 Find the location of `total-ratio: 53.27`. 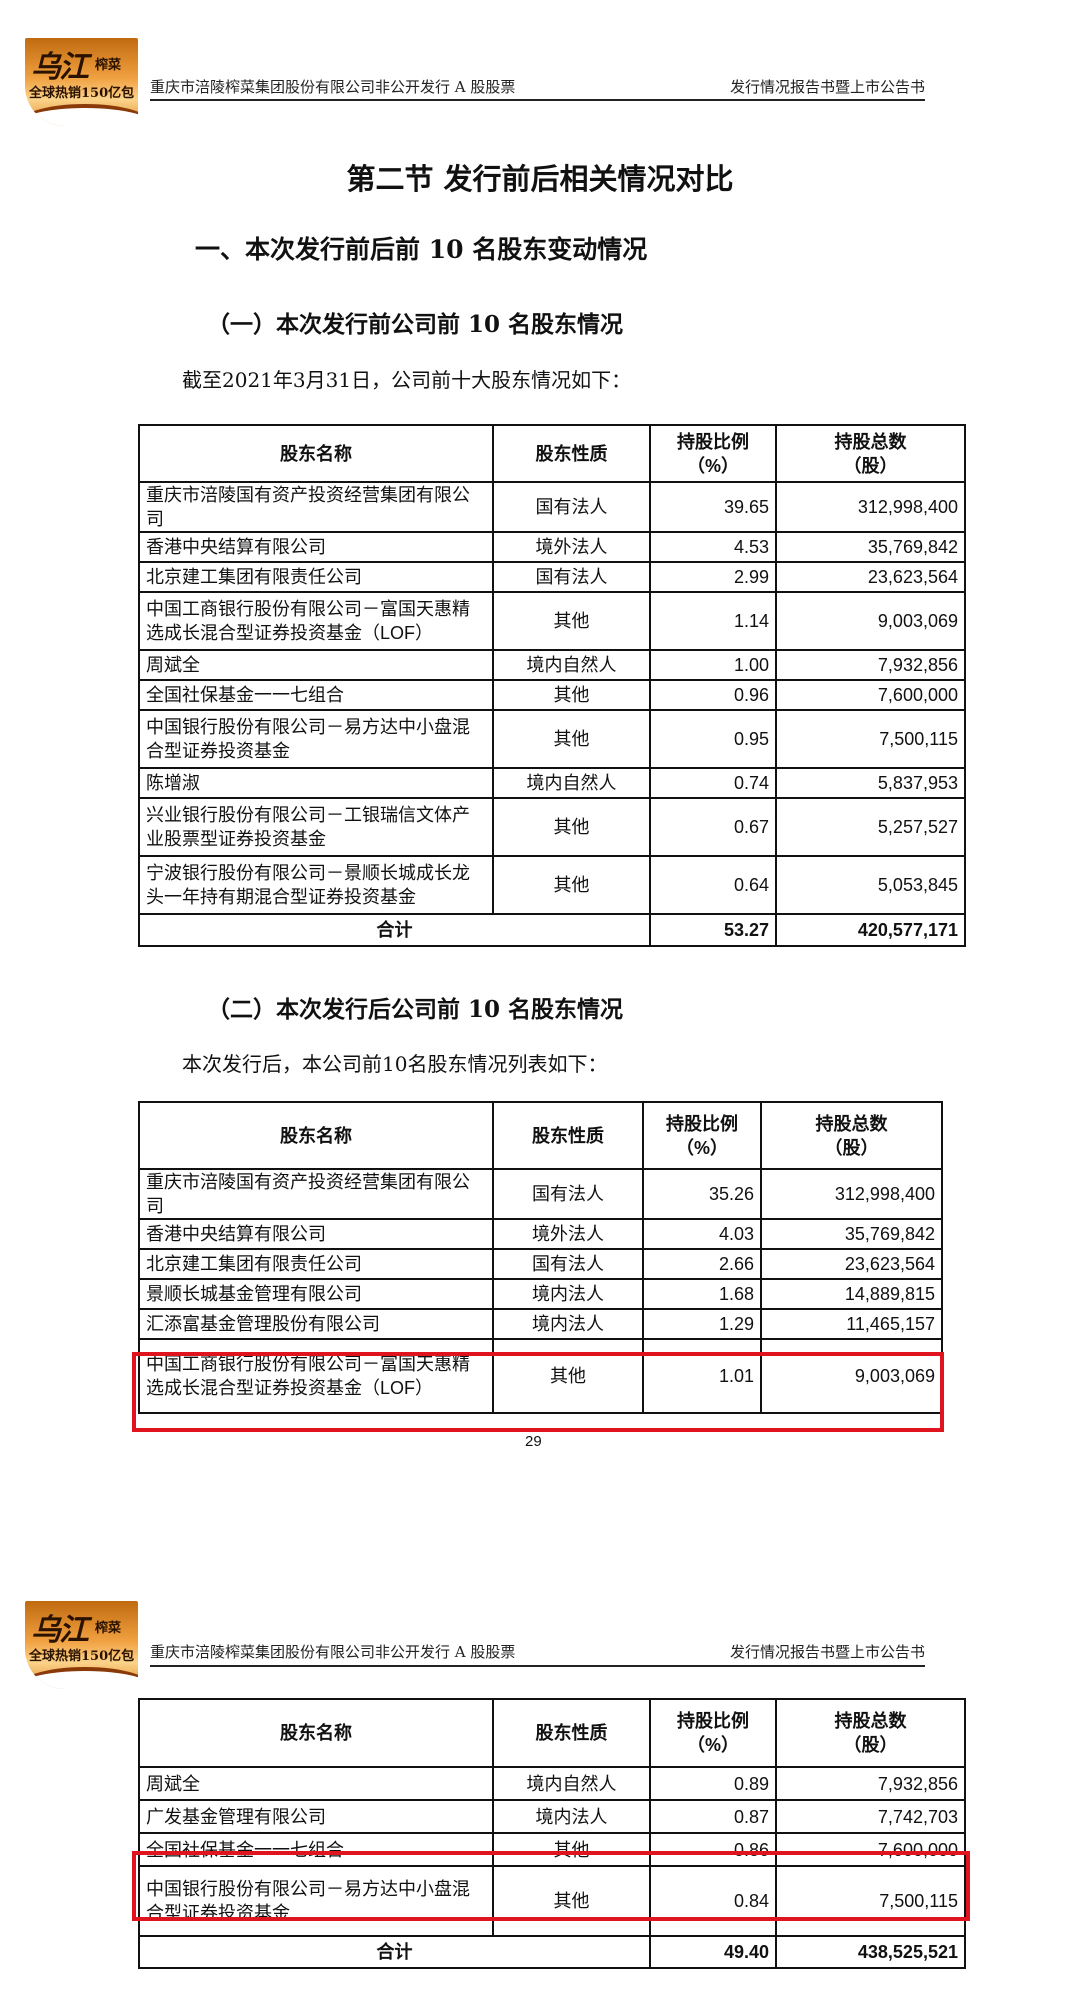

total-ratio: 53.27 is located at coordinates (713, 930).